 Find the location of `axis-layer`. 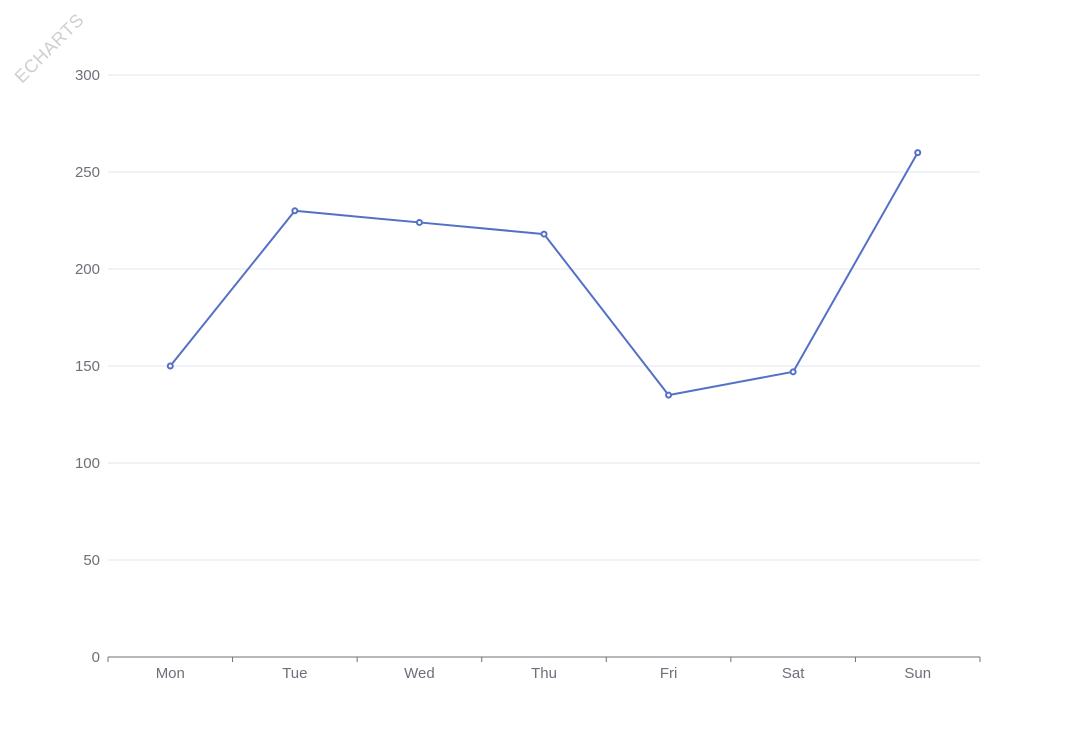

axis-layer is located at coordinates (544, 659).